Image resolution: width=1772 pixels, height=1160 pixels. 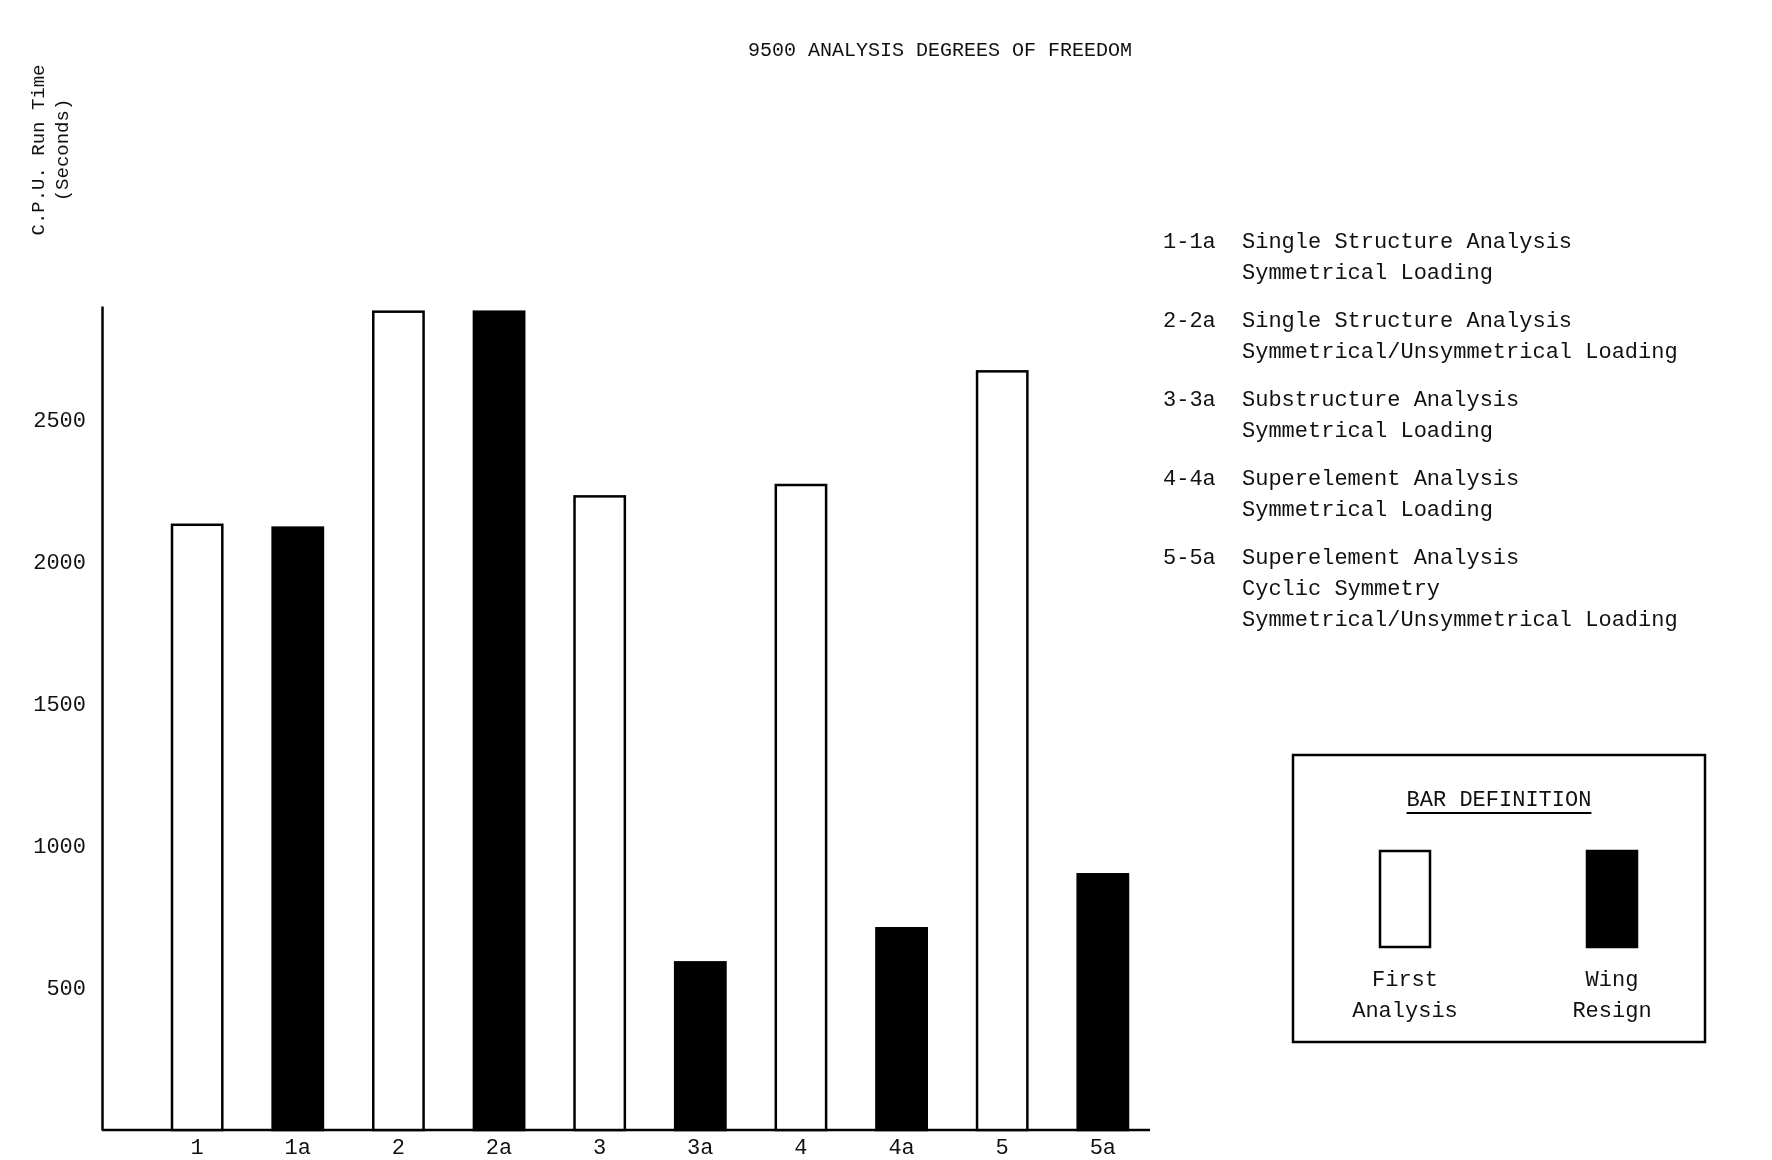 What do you see at coordinates (901, 1147) in the screenshot?
I see `x-tick-label: 4a` at bounding box center [901, 1147].